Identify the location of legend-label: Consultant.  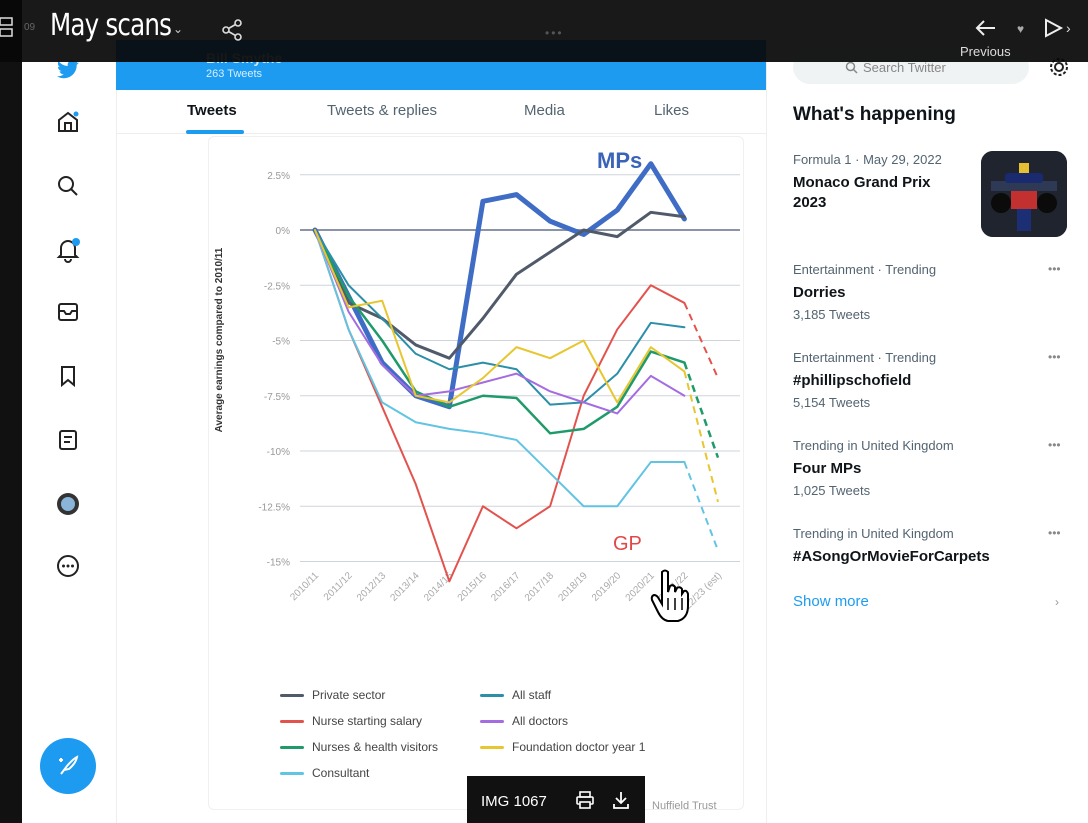
(341, 773).